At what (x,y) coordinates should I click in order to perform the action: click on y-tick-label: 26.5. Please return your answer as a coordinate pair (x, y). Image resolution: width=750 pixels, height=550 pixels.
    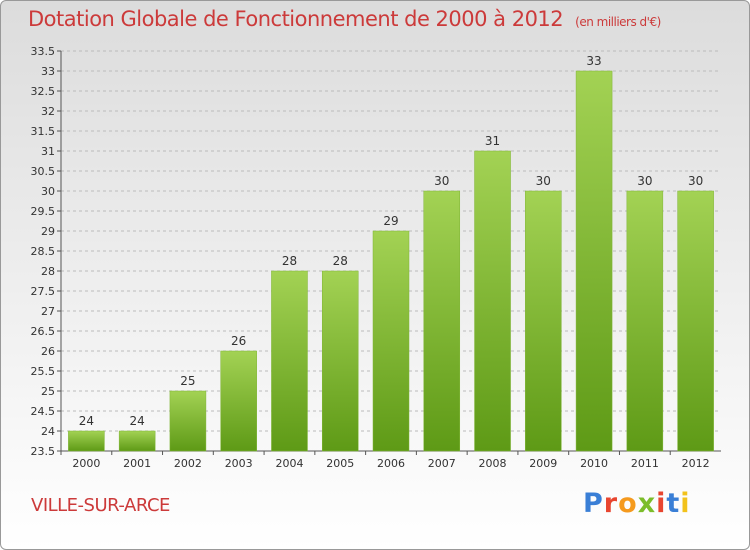
    Looking at the image, I should click on (43, 331).